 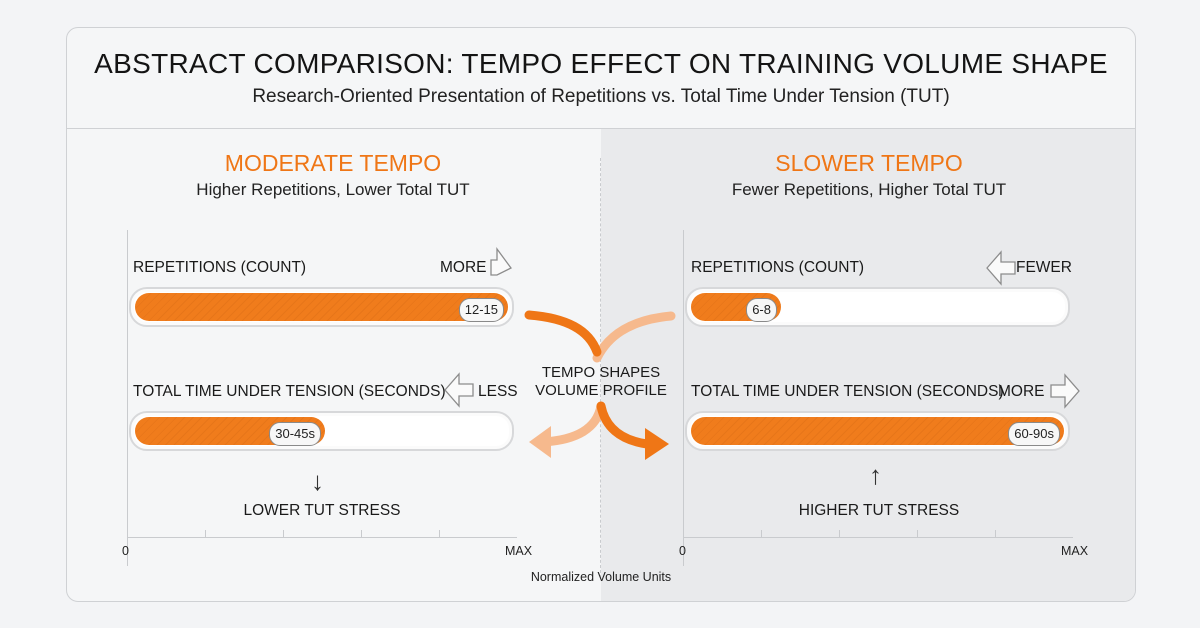 I want to click on right-y-axis, so click(x=683, y=398).